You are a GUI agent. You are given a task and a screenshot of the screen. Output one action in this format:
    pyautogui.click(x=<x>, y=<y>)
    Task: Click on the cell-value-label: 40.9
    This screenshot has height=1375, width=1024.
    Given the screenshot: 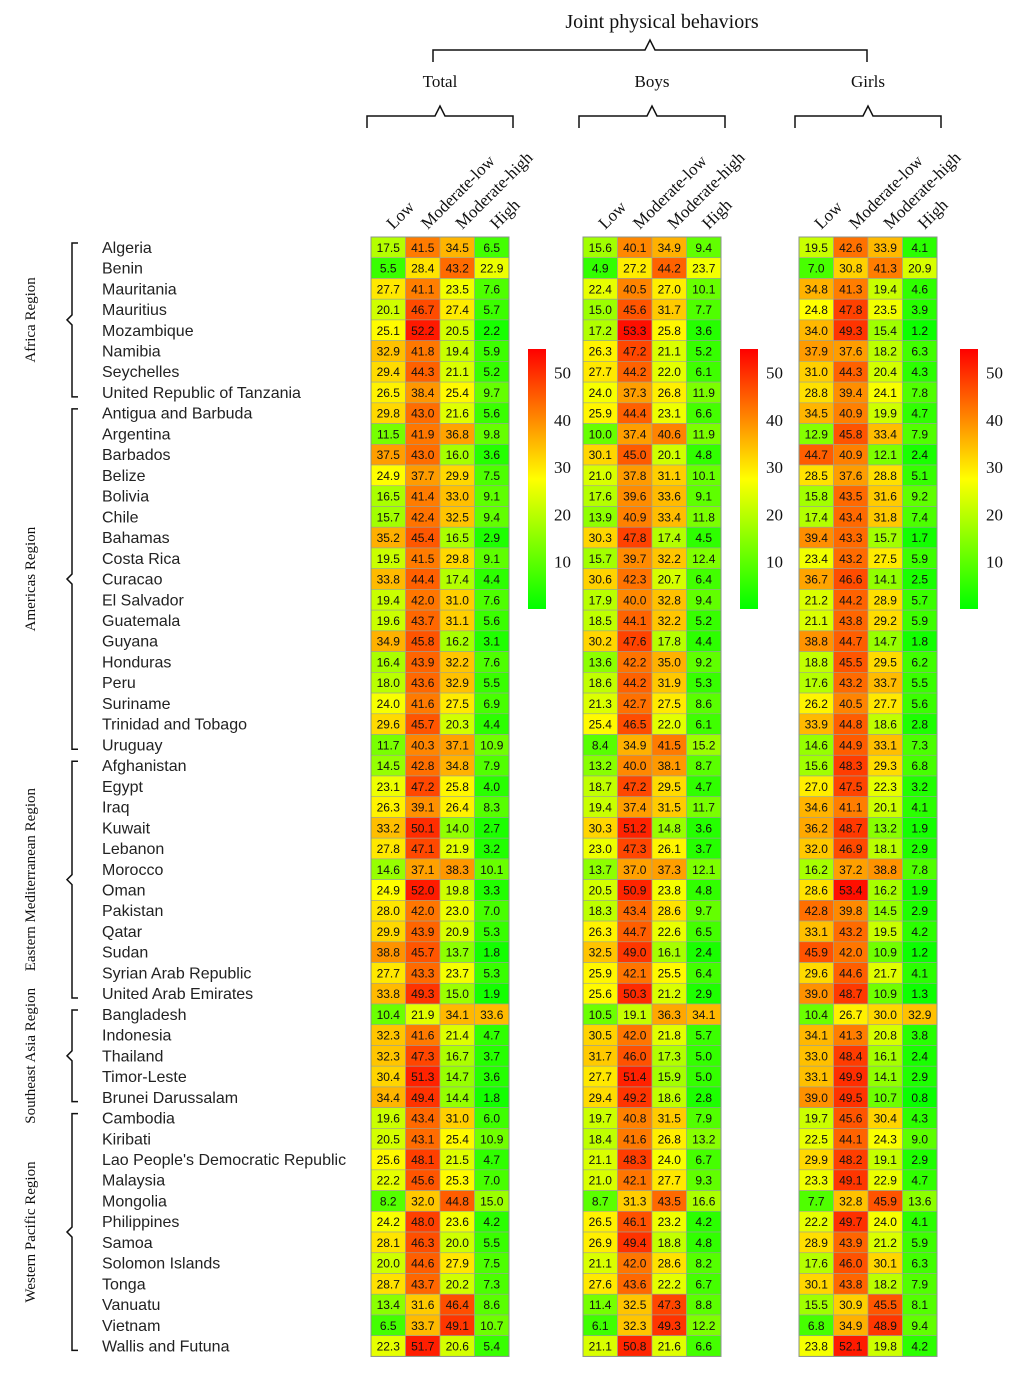 What is the action you would take?
    pyautogui.click(x=851, y=414)
    